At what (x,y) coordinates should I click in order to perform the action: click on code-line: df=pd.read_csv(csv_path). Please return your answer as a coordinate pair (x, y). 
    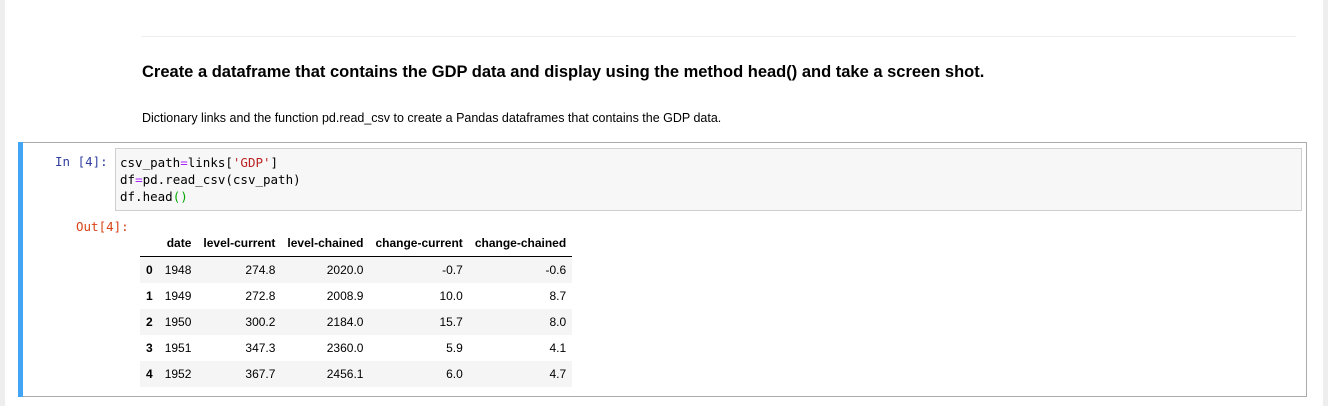
    Looking at the image, I should click on (710, 179).